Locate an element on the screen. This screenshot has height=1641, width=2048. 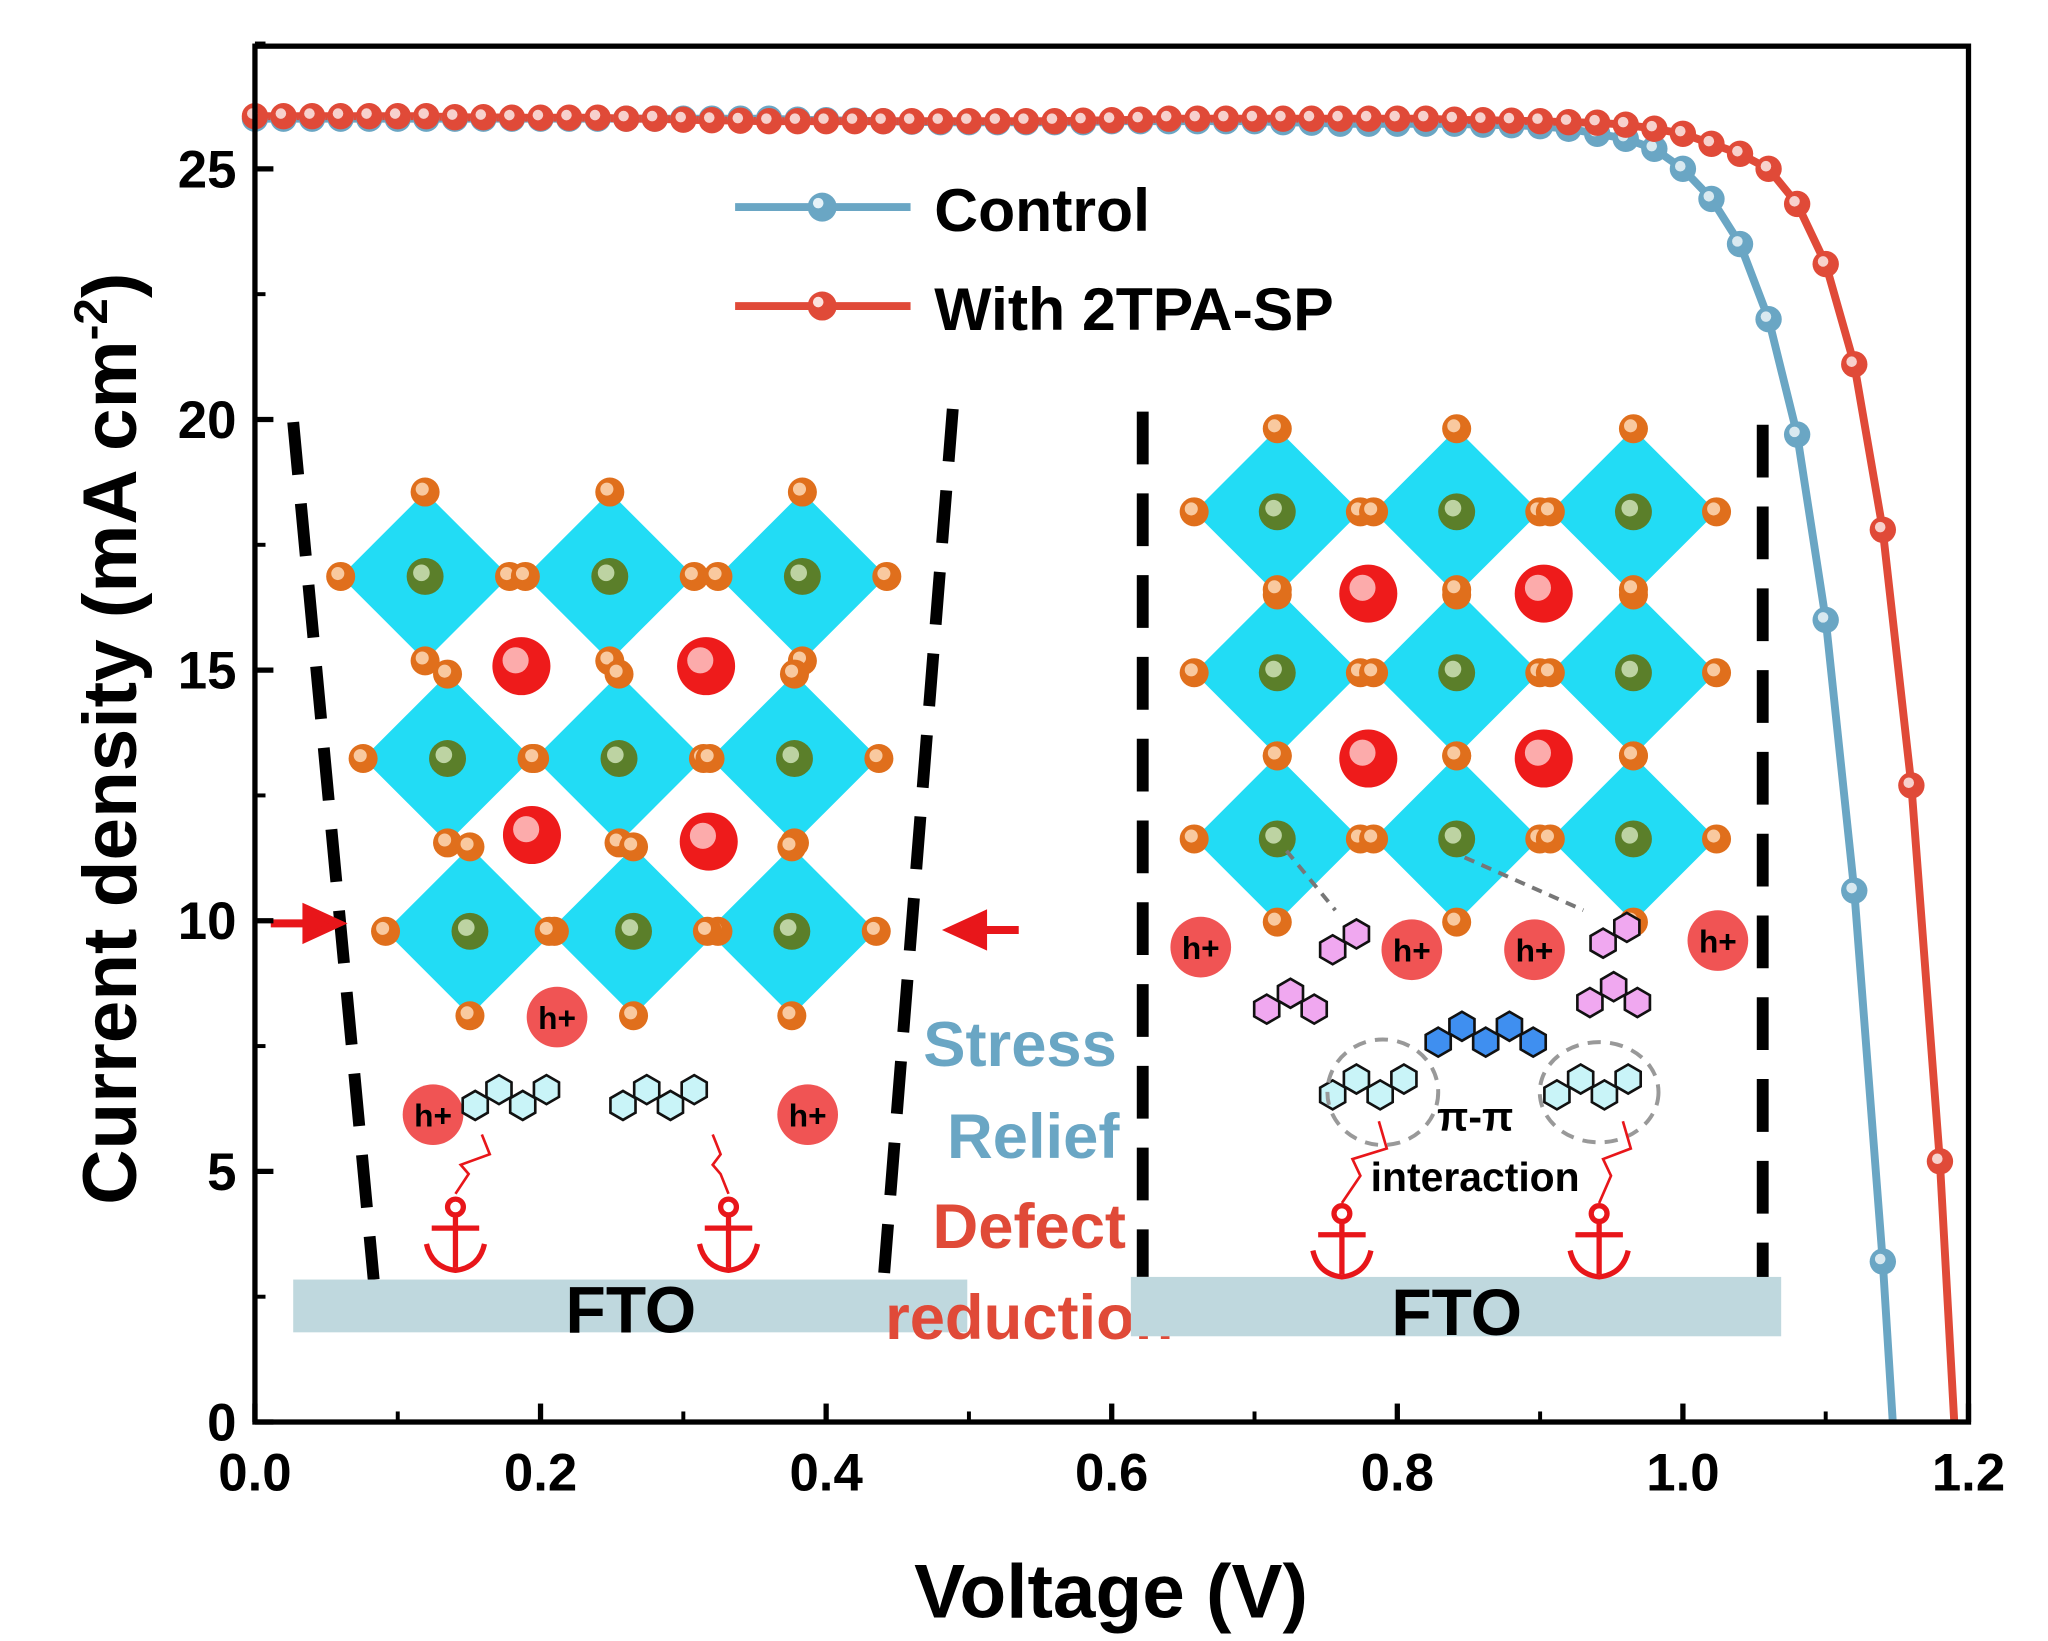
relief-label: Relief is located at coordinates (1033, 1137).